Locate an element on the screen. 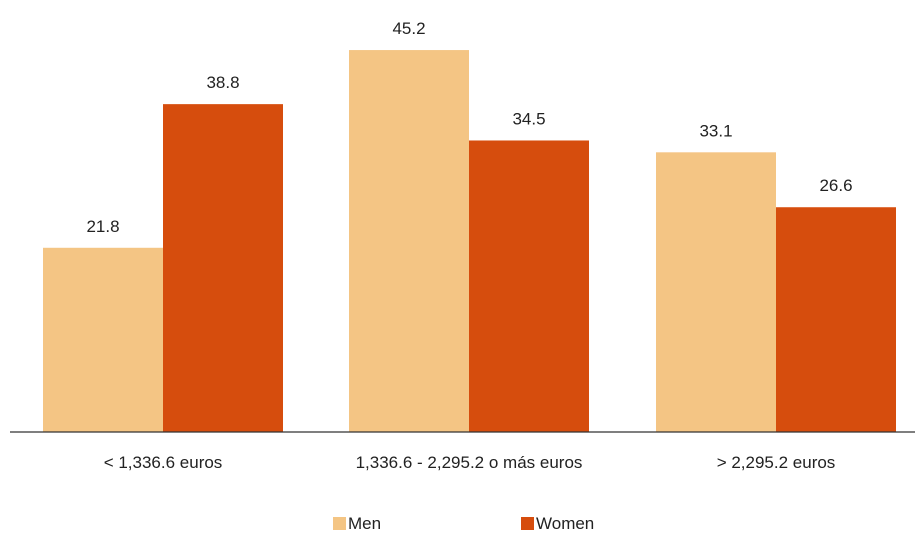 The image size is (915, 542). x-tick-label-2: 1,336.6 - 2,295.2 o más euros is located at coordinates (469, 462).